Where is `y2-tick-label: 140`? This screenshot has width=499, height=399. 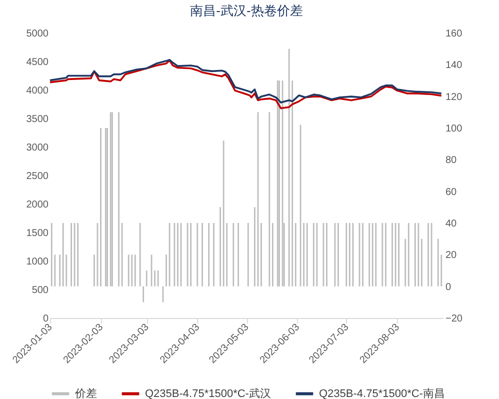
y2-tick-label: 140 is located at coordinates (454, 66).